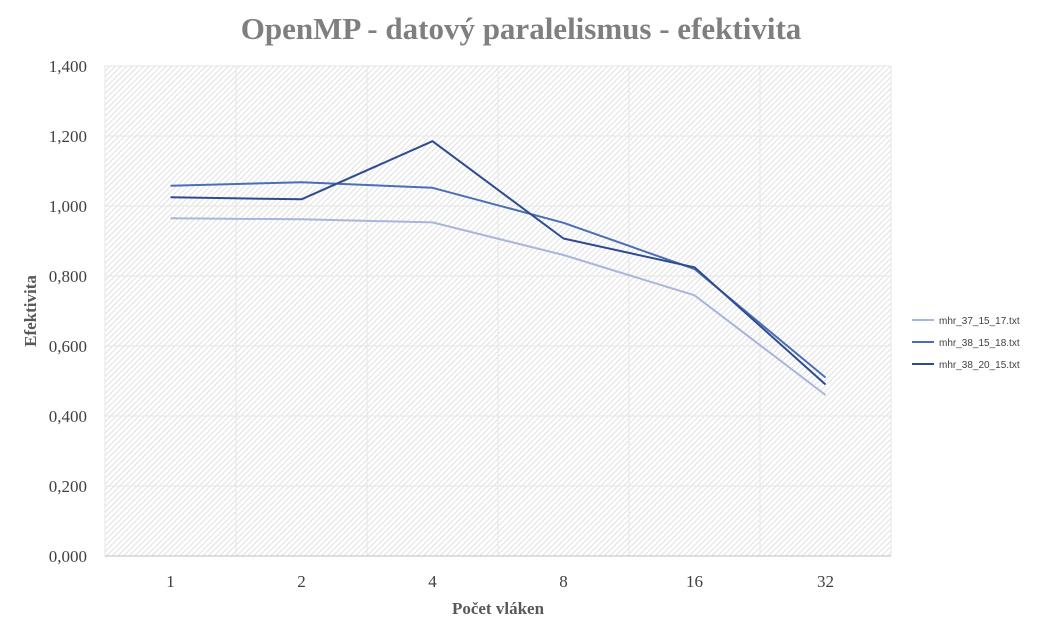 The width and height of the screenshot is (1042, 634). I want to click on y-tick-label: 1,400, so click(68, 66).